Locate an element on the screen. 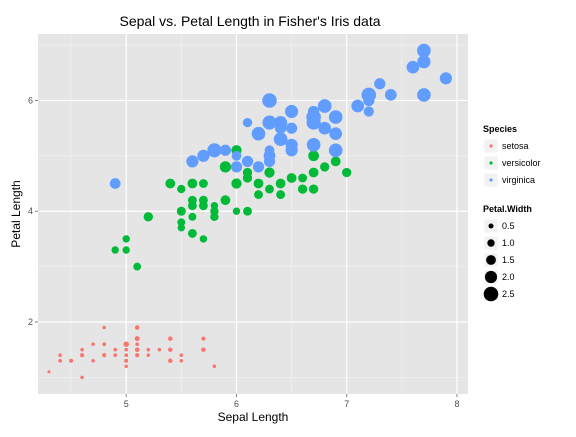  legend-label-setosa: setosa is located at coordinates (515, 146).